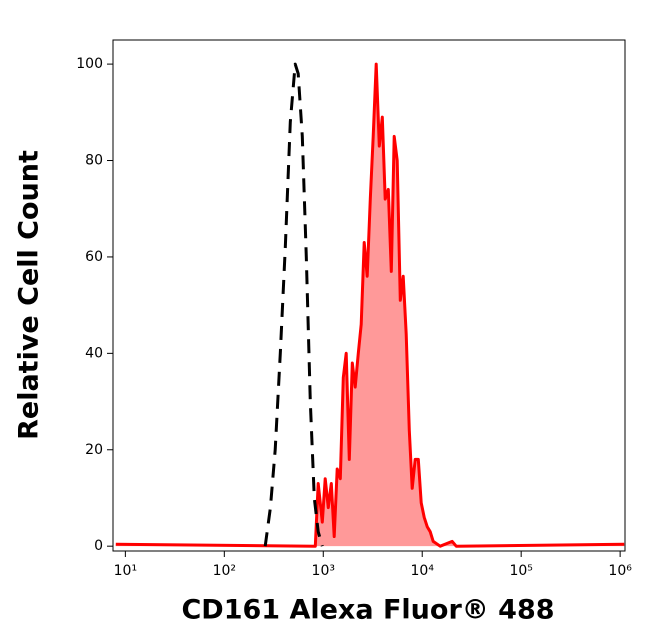 This screenshot has width=646, height=641. Describe the element at coordinates (423, 571) in the screenshot. I see `x-tick-label: 10⁴` at that location.